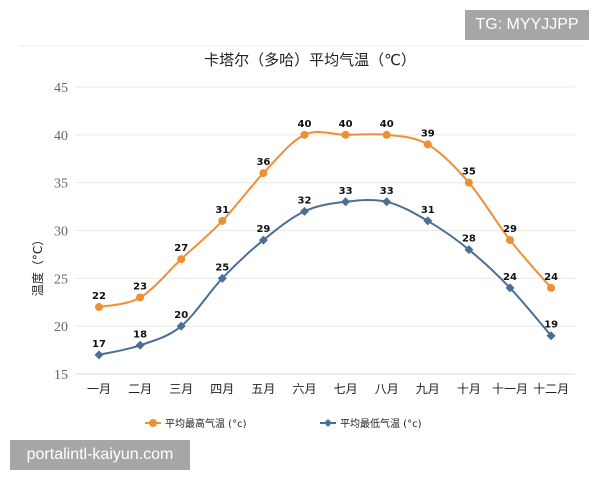 Image resolution: width=600 pixels, height=480 pixels. What do you see at coordinates (428, 389) in the screenshot?
I see `x-tick-label: 九月` at bounding box center [428, 389].